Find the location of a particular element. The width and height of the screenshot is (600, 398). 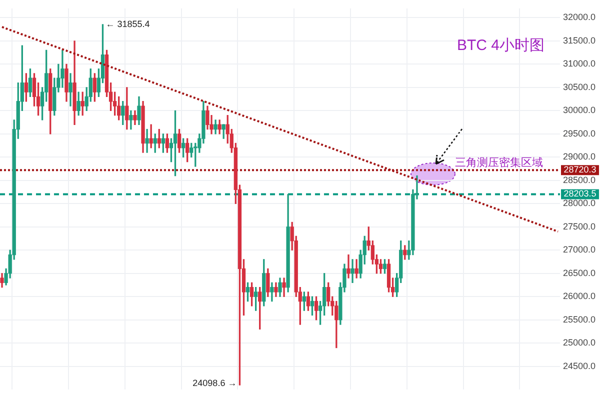

y-tick-label: 25500.0 is located at coordinates (579, 319).